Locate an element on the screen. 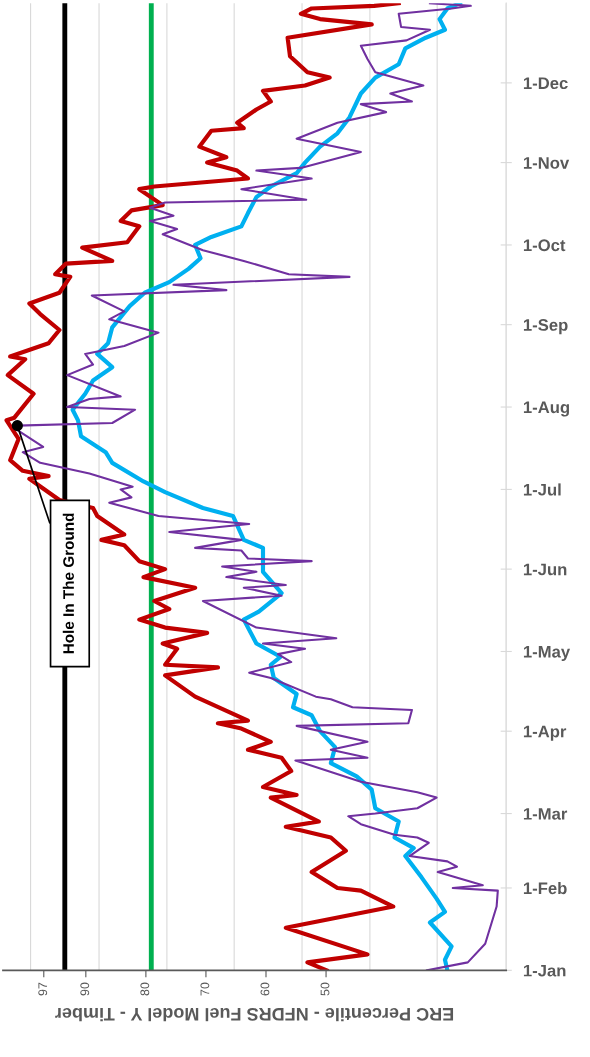  x-tick-label: 90 is located at coordinates (85, 989).